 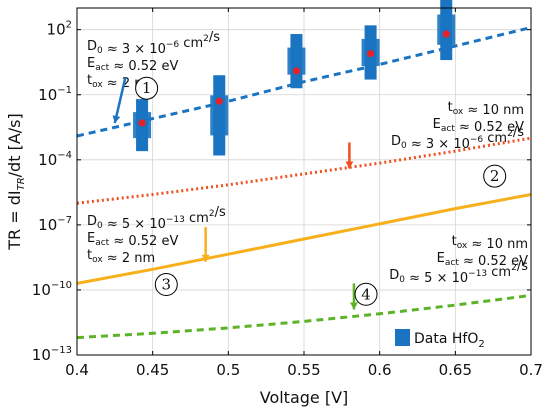 I want to click on annotation-ann1-line: Eact ≈ 0.52 eV, so click(x=132, y=65).